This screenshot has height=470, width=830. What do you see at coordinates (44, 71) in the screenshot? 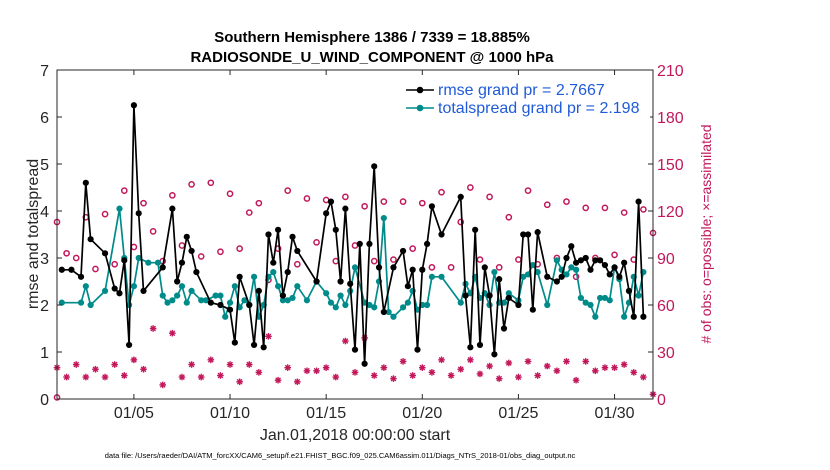
I see `y-tick-label: 7` at bounding box center [44, 71].